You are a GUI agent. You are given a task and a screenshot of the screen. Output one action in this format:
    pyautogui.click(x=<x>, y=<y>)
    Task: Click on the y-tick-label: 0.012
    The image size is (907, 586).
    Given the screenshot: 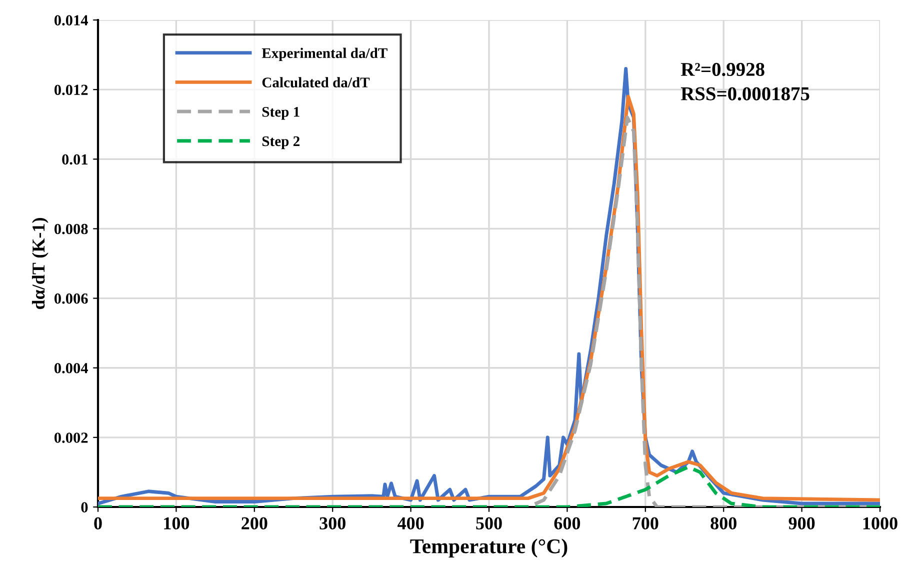 What is the action you would take?
    pyautogui.click(x=71, y=90)
    